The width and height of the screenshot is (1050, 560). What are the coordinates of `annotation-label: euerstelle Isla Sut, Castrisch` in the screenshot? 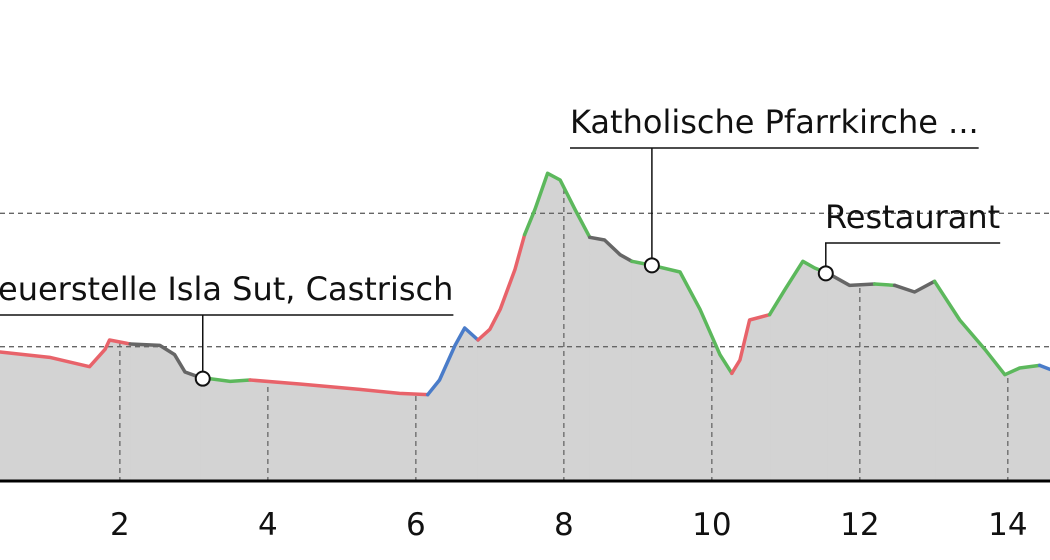 It's located at (226, 289).